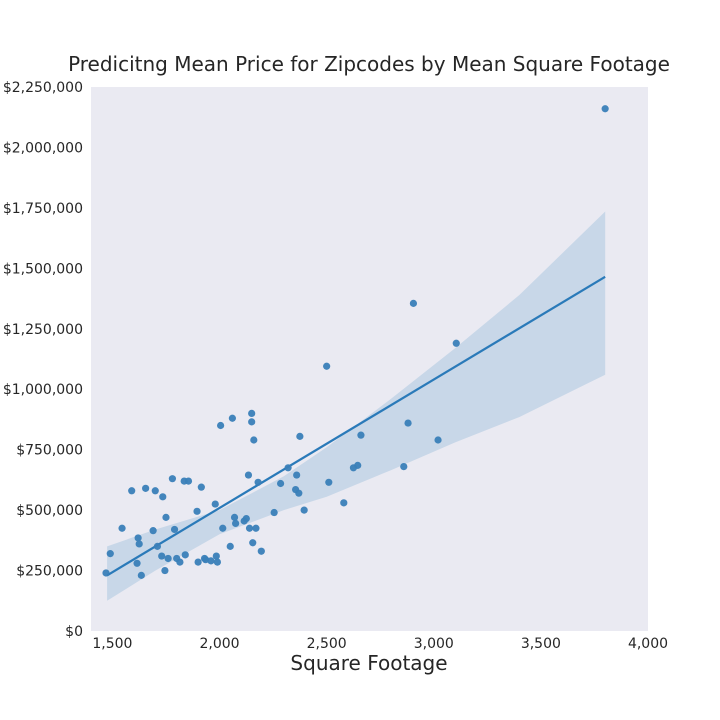  What do you see at coordinates (380, 644) in the screenshot?
I see `x-tick-labels: 1,500 2,000 2,500 3,000 3,500 4,000` at bounding box center [380, 644].